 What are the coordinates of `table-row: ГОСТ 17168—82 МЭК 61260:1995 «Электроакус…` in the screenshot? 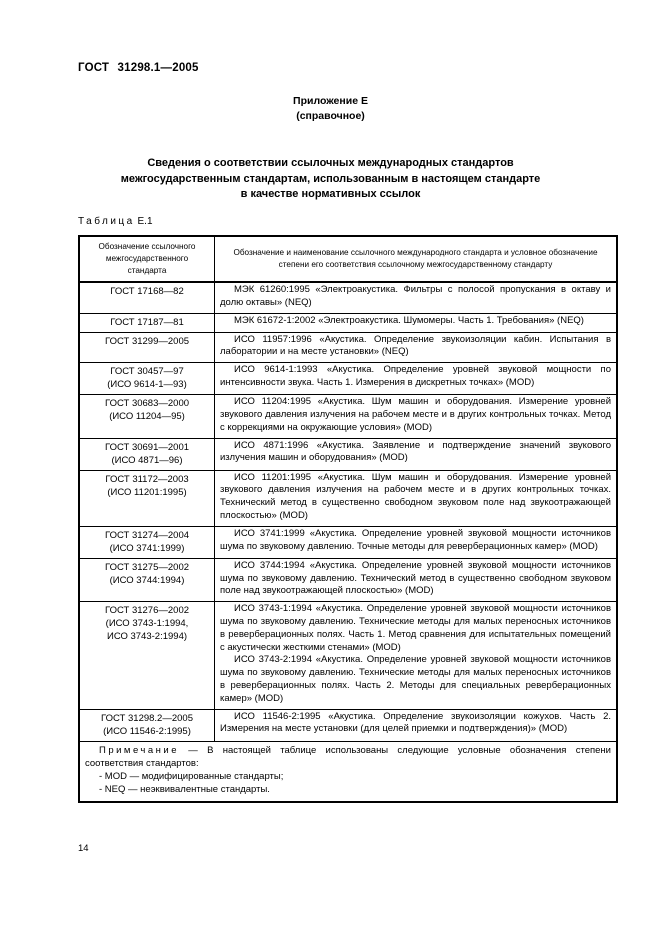 It's located at (348, 297).